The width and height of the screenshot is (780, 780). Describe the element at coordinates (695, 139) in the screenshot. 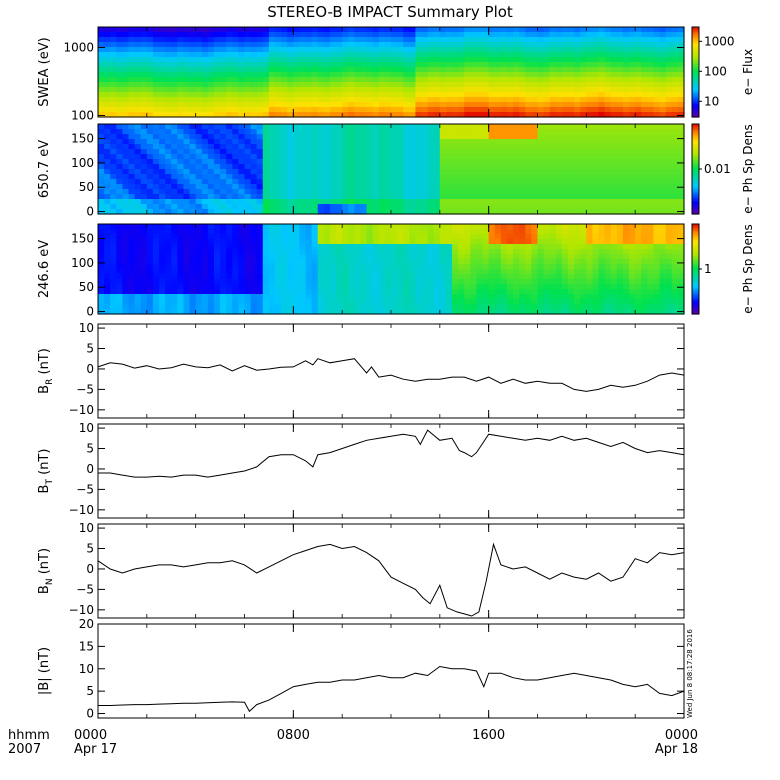

I see `panel-pad650-colorbar-swatch` at that location.